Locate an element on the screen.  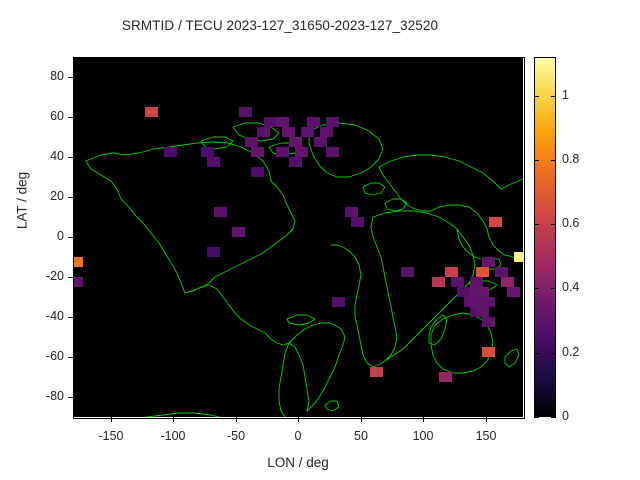
x-tick-label: -50 is located at coordinates (236, 436).